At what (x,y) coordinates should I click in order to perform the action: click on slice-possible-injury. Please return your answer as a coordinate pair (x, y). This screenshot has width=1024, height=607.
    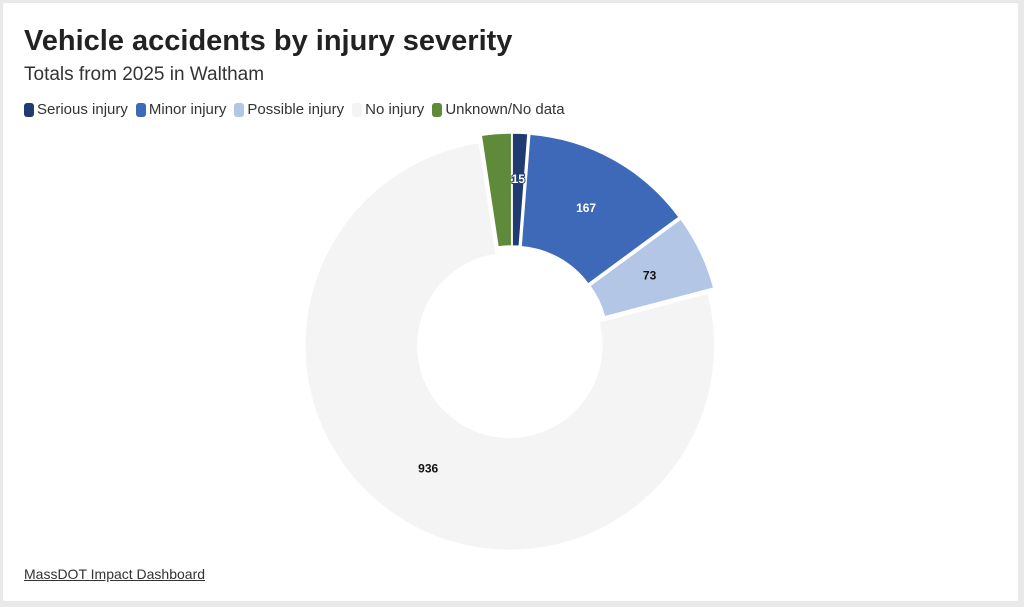
    Looking at the image, I should click on (651, 267).